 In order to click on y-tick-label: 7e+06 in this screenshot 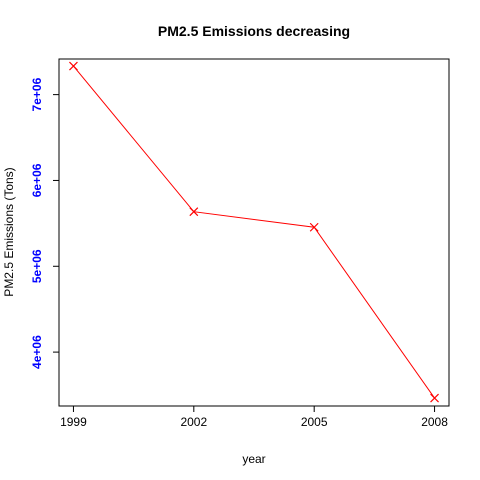, I will do `click(37, 94)`.